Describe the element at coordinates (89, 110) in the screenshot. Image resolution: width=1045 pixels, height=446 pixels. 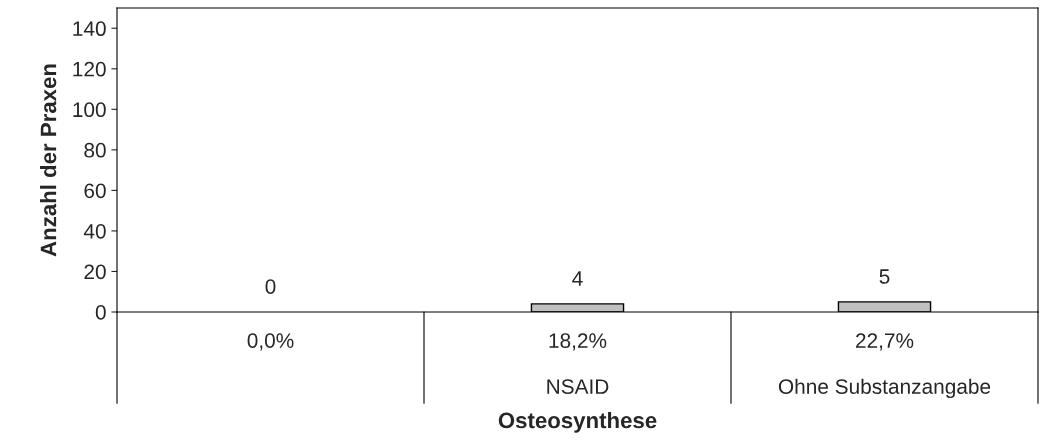
I see `y-tick-label: 100` at that location.